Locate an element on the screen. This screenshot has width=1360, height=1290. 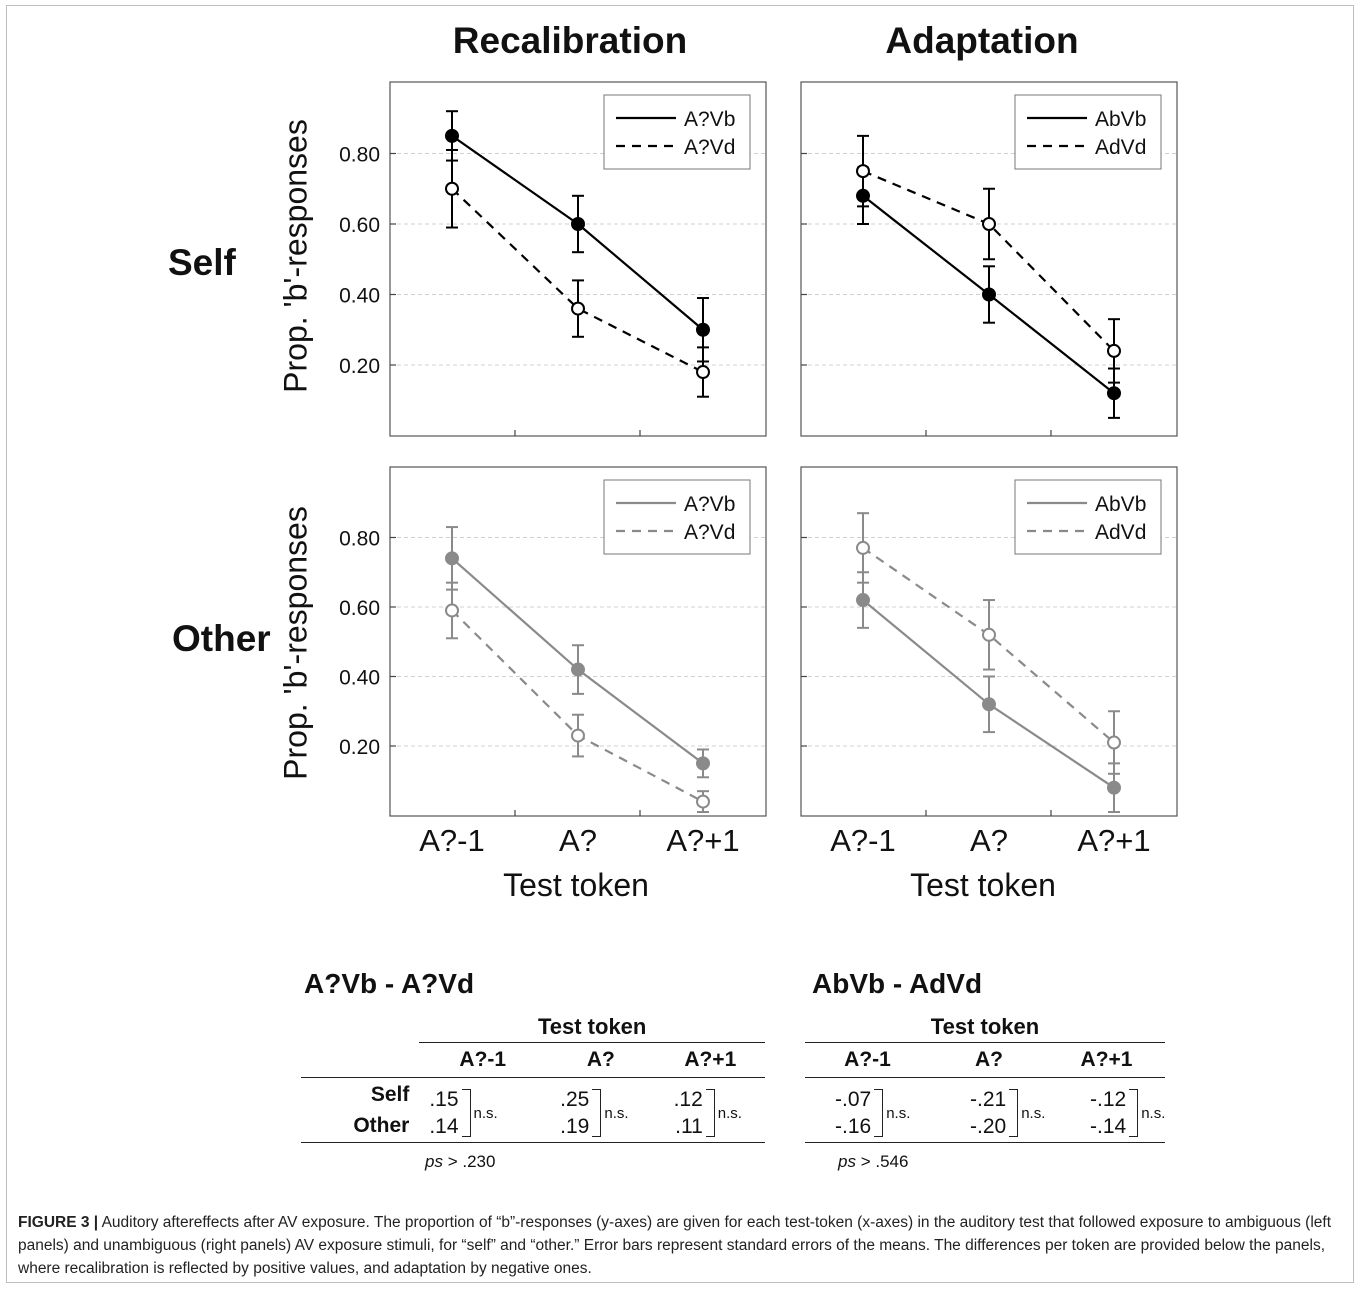
row-title-self: Self is located at coordinates (202, 262).